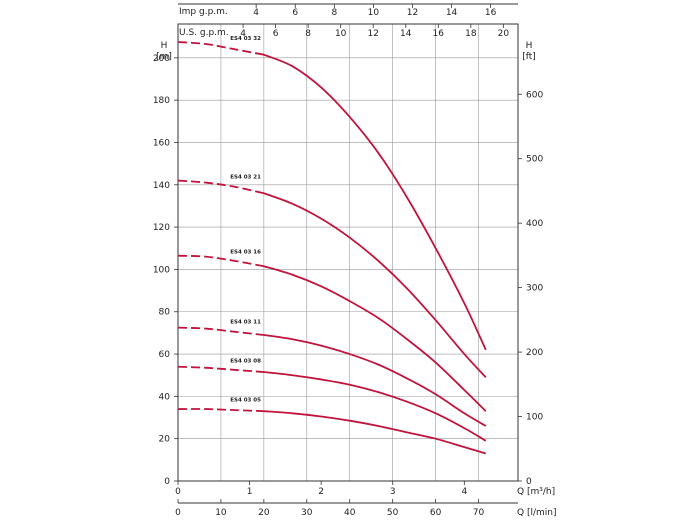  I want to click on h-m-axis-label-top: H, so click(164, 46).